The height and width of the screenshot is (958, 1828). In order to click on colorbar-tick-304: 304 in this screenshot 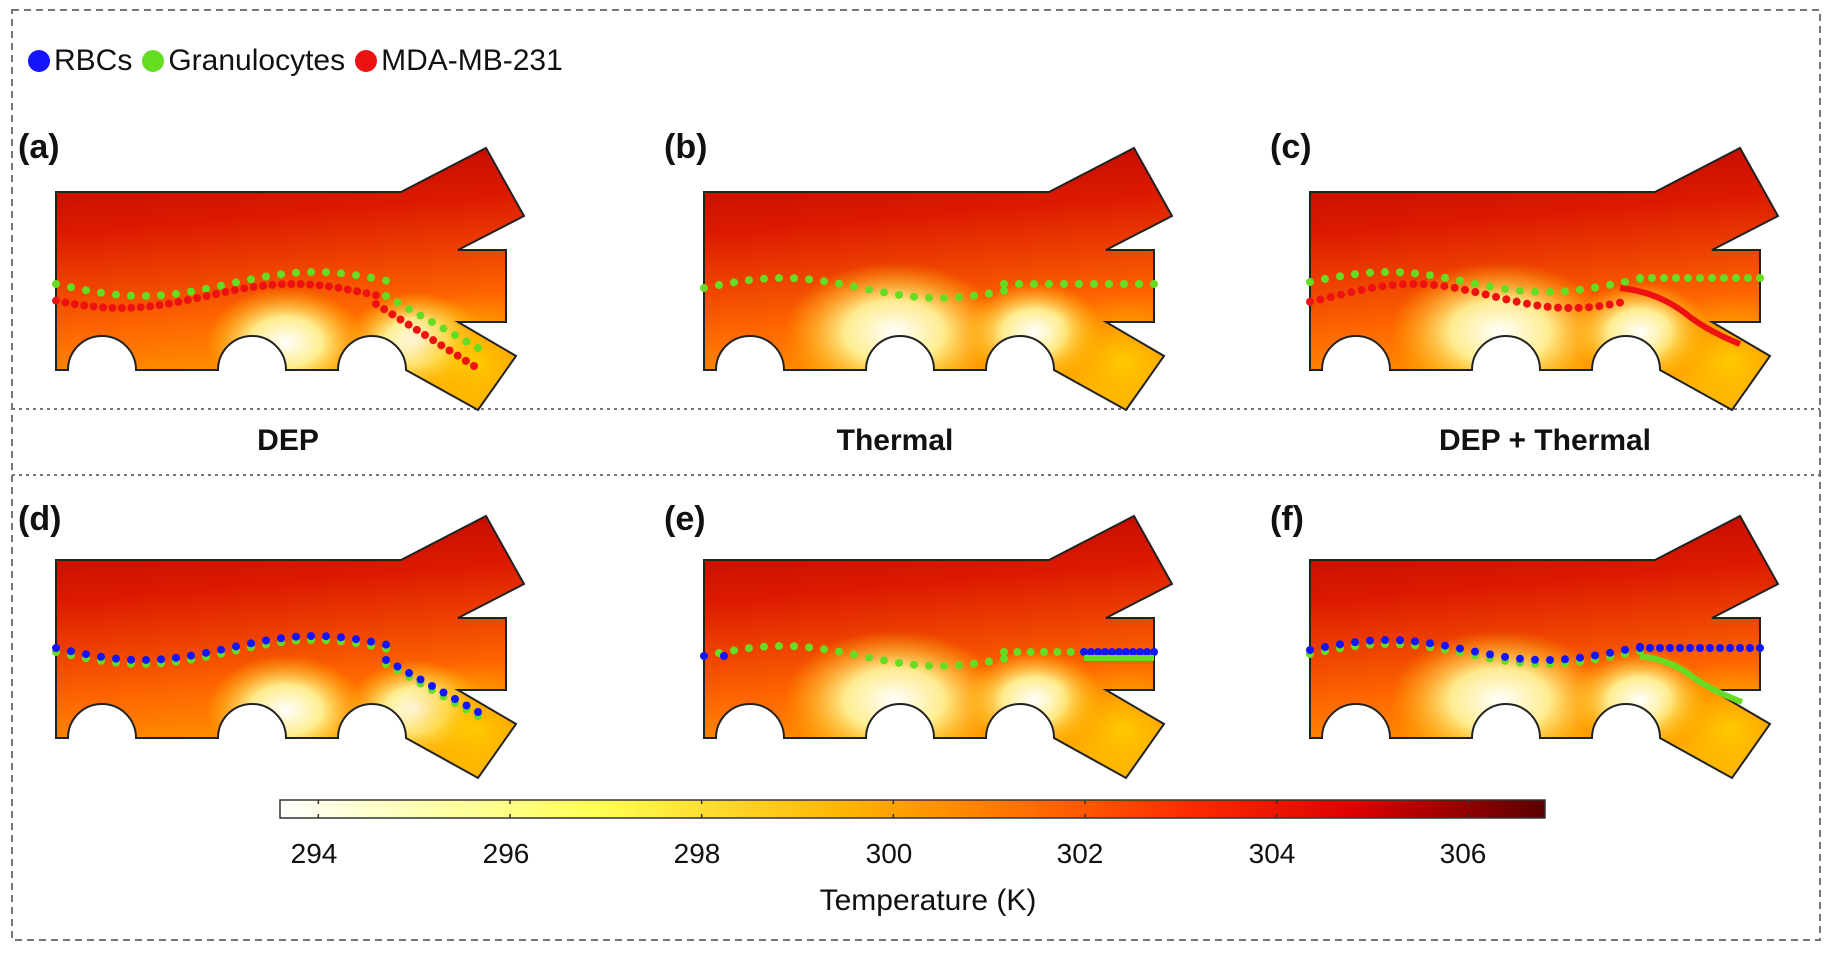, I will do `click(1272, 853)`.